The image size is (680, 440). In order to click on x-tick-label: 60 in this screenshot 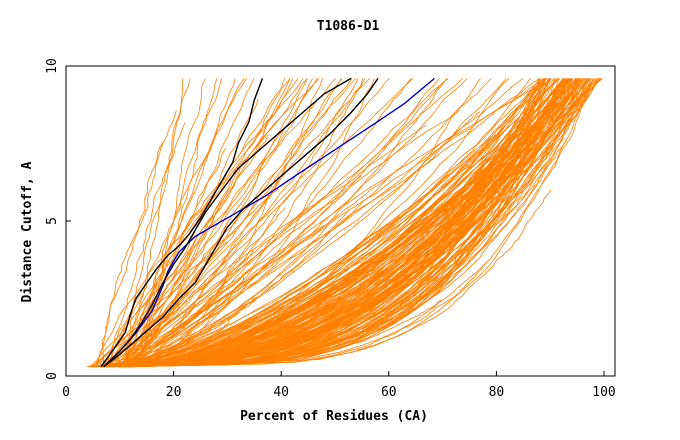, I will do `click(389, 392)`.